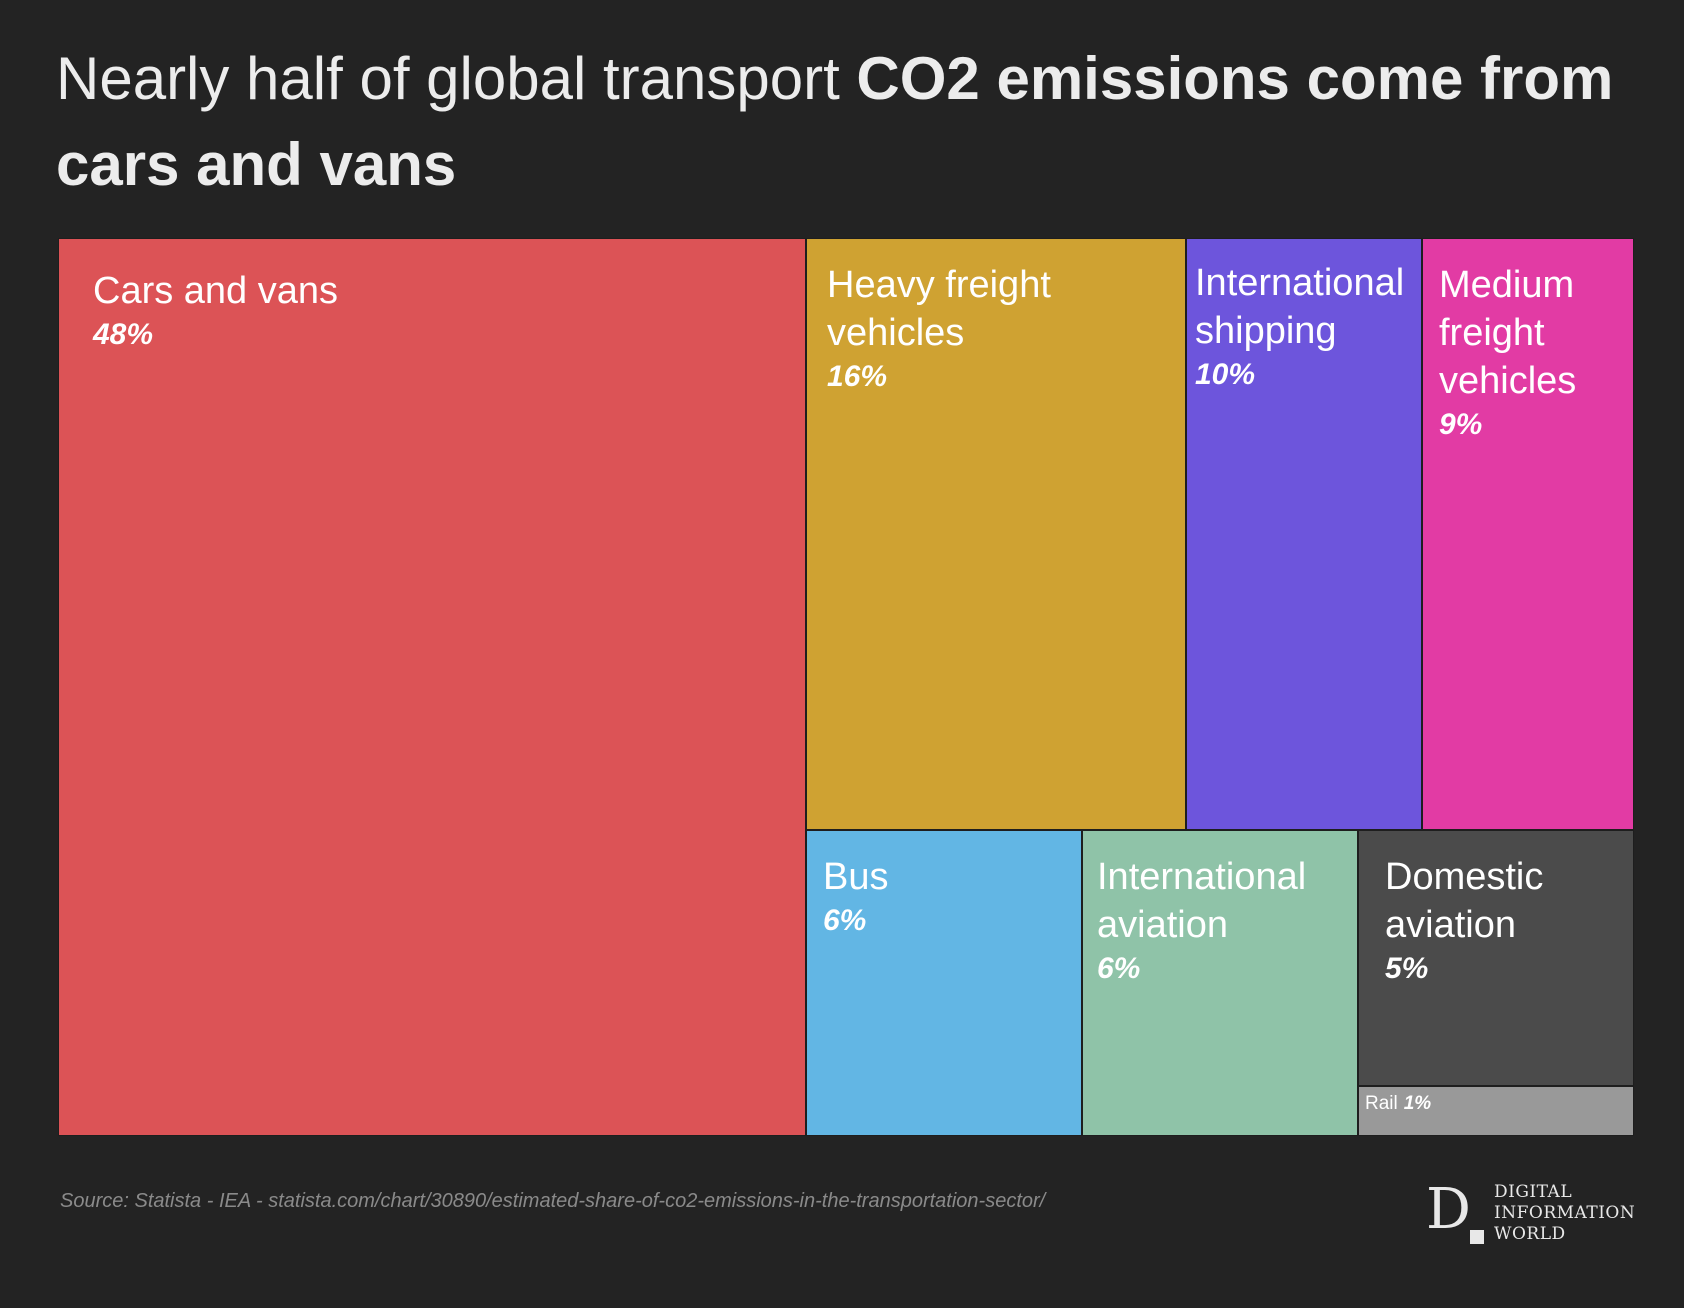 The width and height of the screenshot is (1684, 1308). I want to click on logo-mark: D, so click(1455, 1211).